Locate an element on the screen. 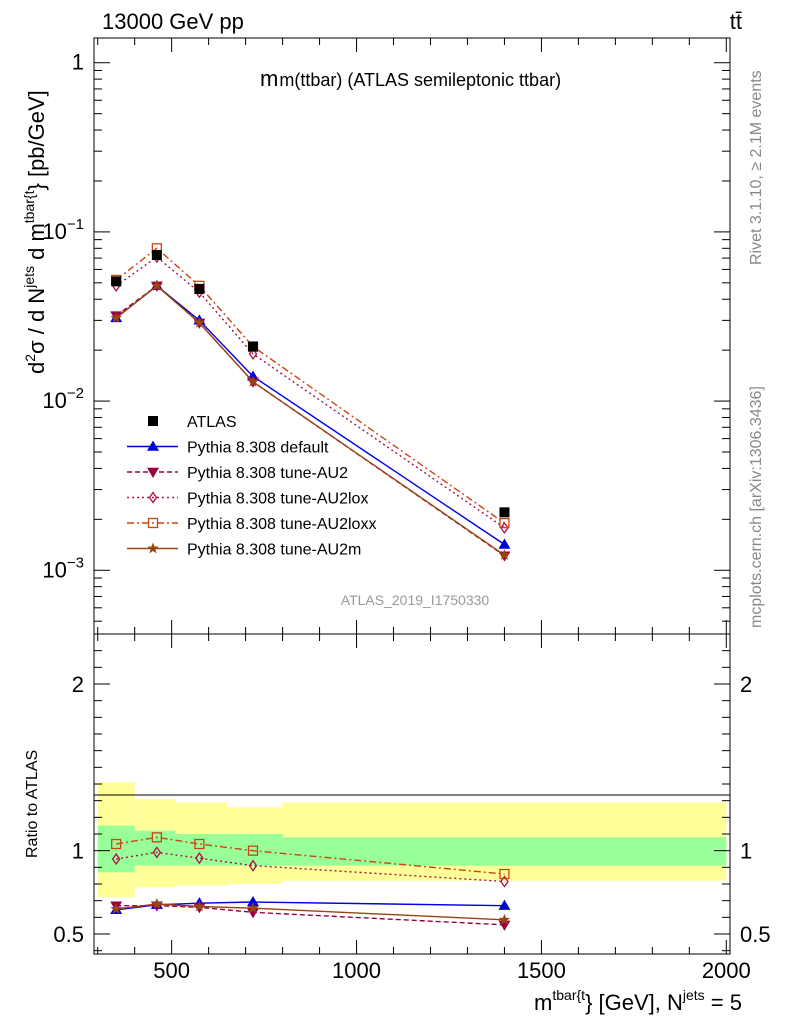 The image size is (786, 1024). x-axis-label: mtbar{t} [GeV], Njets = 5 is located at coordinates (638, 1001).